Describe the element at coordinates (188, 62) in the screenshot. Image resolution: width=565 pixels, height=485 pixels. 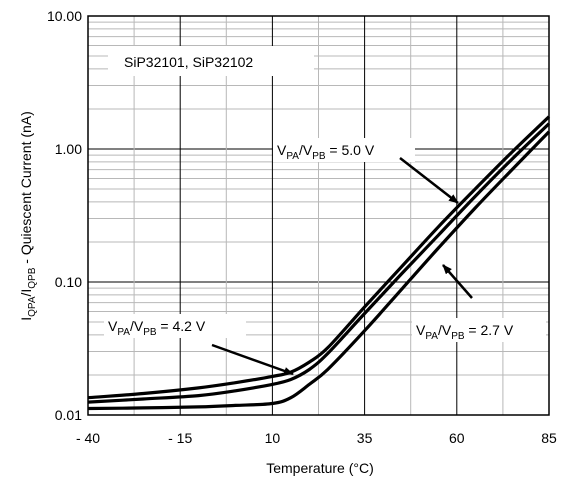
I see `device-label: SiP32101, SiP32102` at that location.